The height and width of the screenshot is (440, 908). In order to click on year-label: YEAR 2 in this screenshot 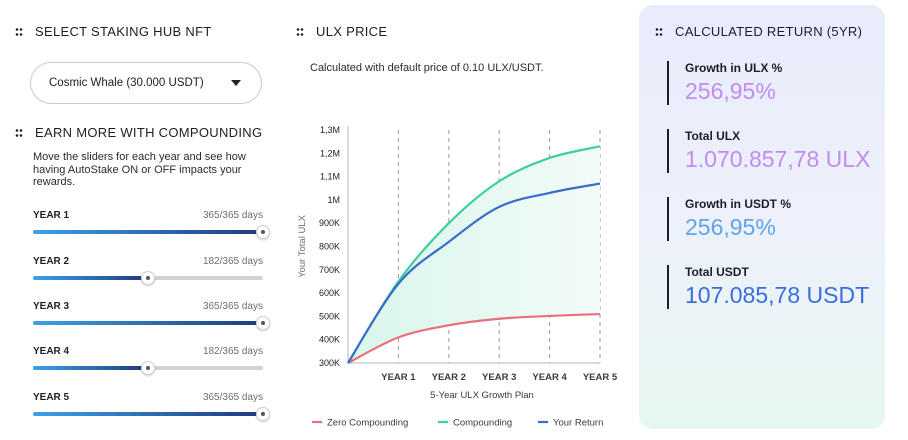, I will do `click(51, 261)`.